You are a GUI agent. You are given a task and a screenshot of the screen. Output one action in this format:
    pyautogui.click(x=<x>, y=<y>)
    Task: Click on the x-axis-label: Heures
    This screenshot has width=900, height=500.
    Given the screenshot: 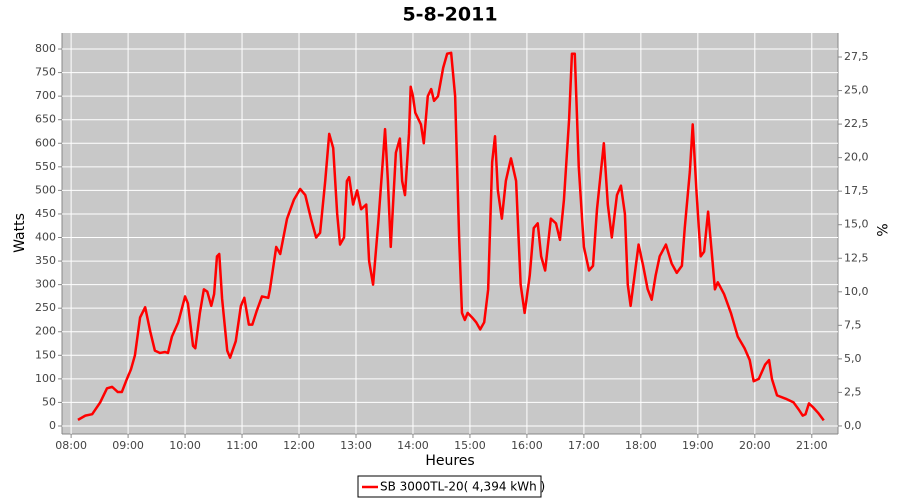 What is the action you would take?
    pyautogui.click(x=449, y=461)
    